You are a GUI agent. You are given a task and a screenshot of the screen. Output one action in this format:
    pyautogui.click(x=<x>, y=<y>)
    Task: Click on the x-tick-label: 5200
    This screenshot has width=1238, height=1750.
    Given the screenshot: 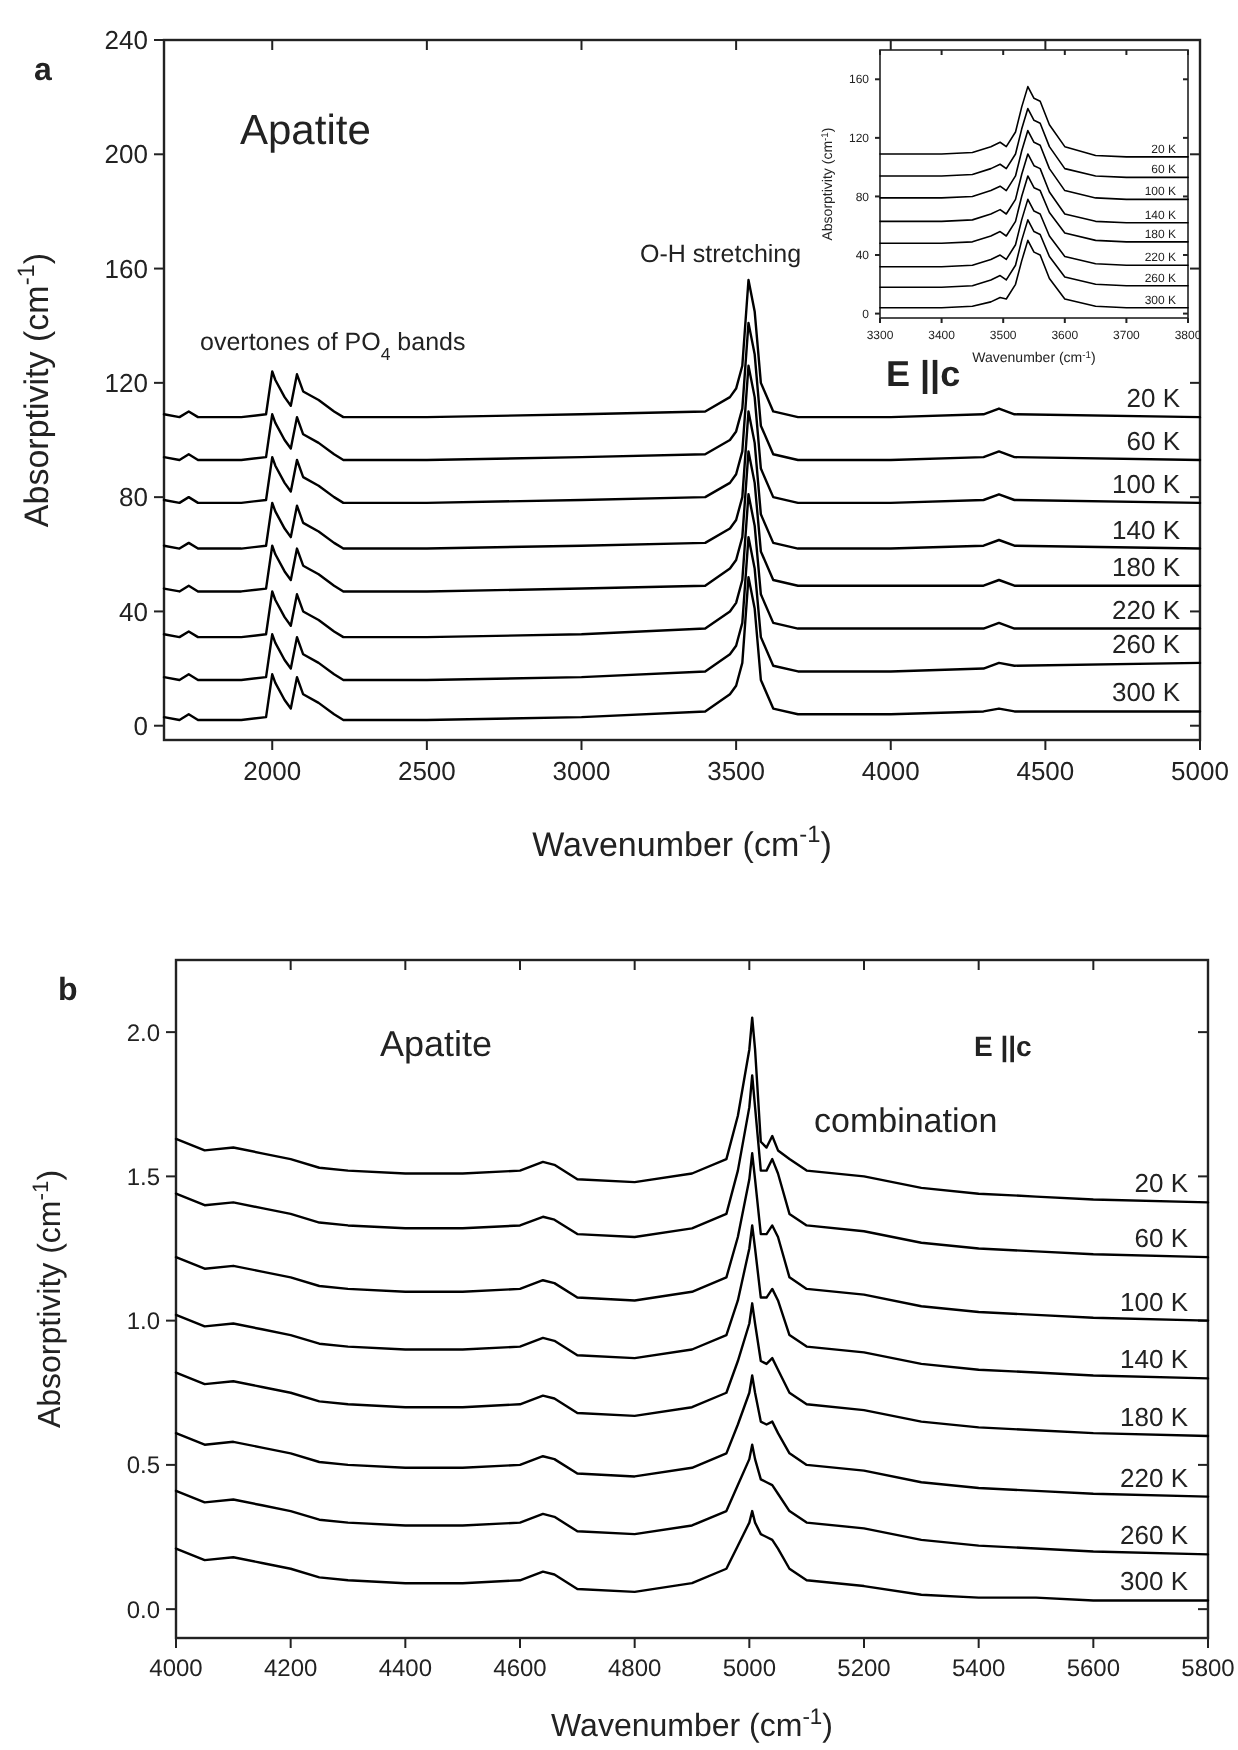 What is the action you would take?
    pyautogui.click(x=864, y=1668)
    